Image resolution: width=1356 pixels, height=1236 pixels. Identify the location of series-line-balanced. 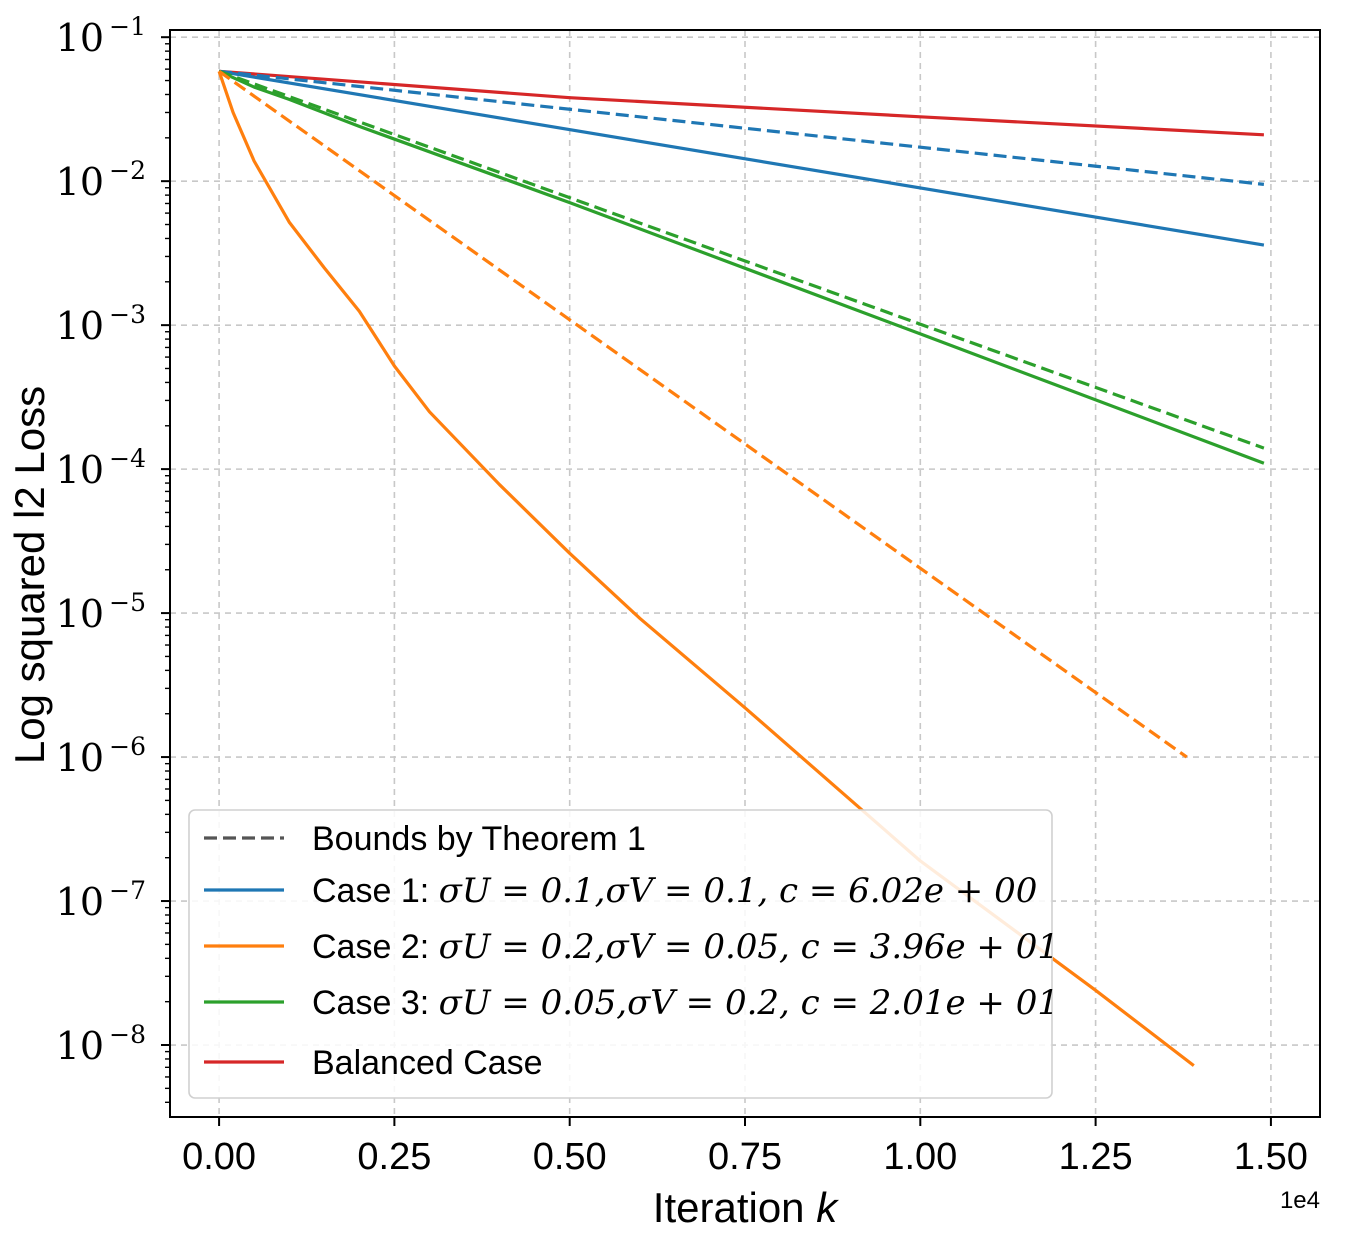
(741, 103).